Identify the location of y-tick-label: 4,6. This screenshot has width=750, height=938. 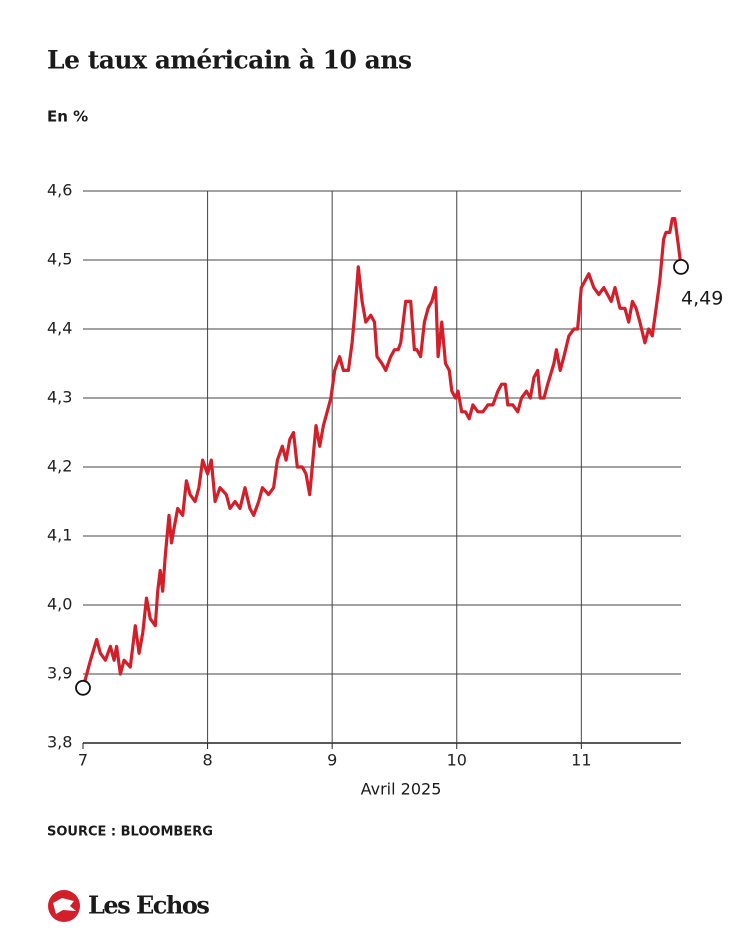
(59, 190).